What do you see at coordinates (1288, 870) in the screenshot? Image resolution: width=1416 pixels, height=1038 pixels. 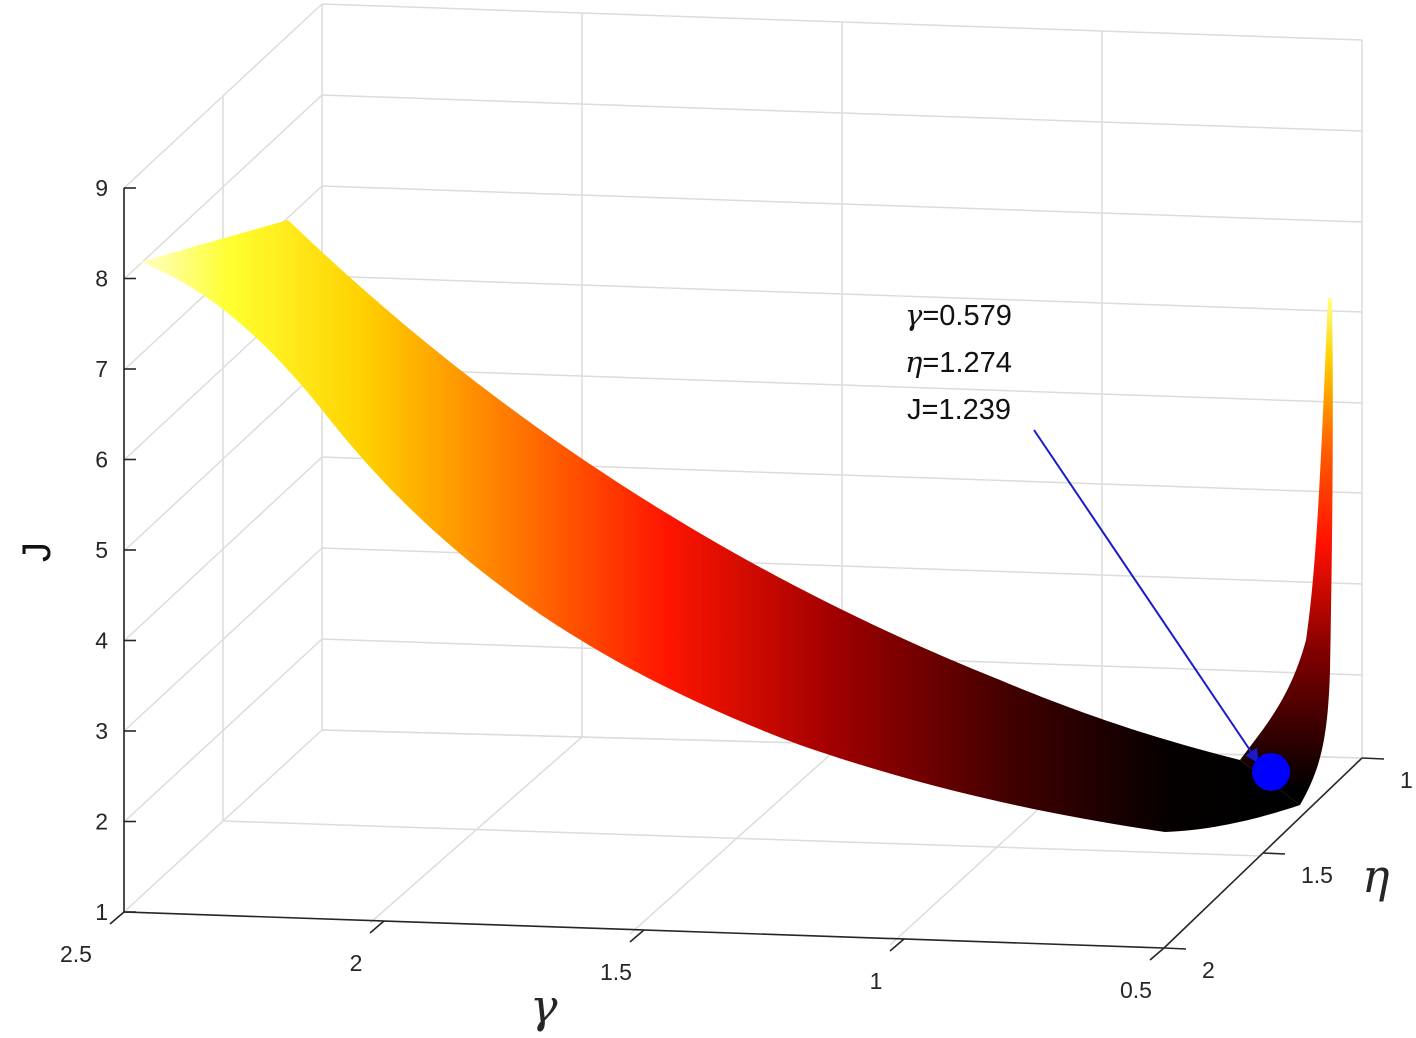 I see `eta-ticks: 11.52` at bounding box center [1288, 870].